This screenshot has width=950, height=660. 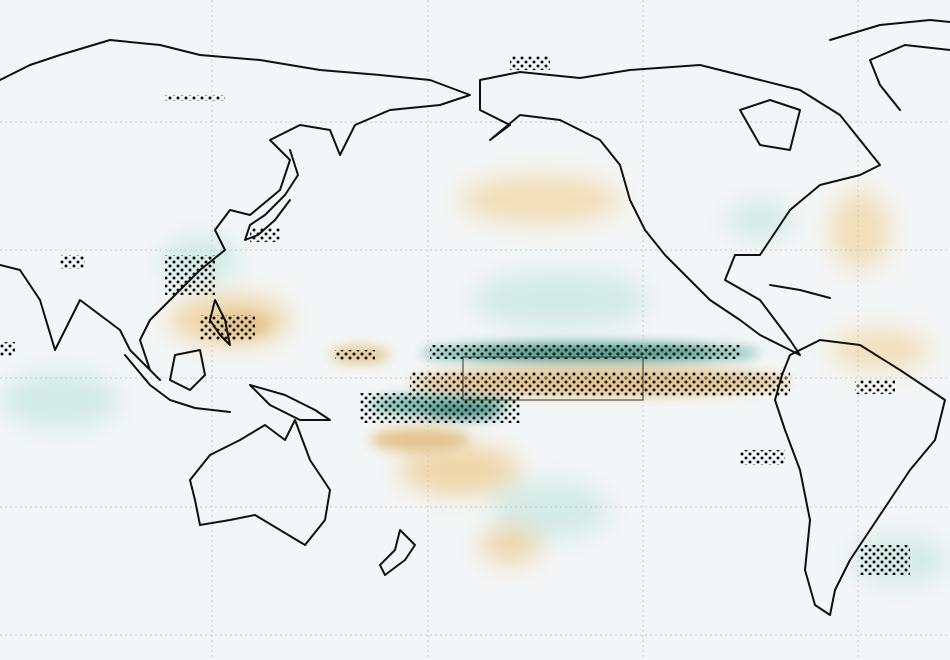 What do you see at coordinates (290, 402) in the screenshot?
I see `coast-new-guinea` at bounding box center [290, 402].